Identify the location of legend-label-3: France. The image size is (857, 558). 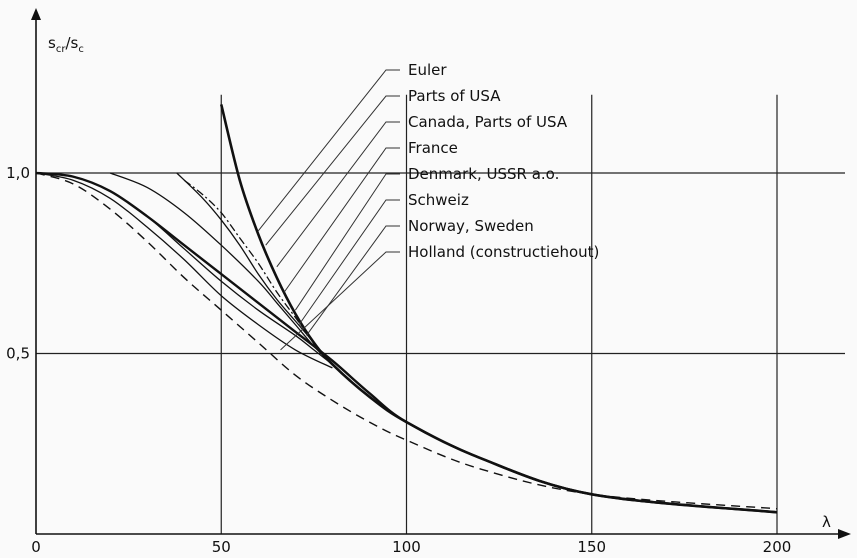
(433, 148).